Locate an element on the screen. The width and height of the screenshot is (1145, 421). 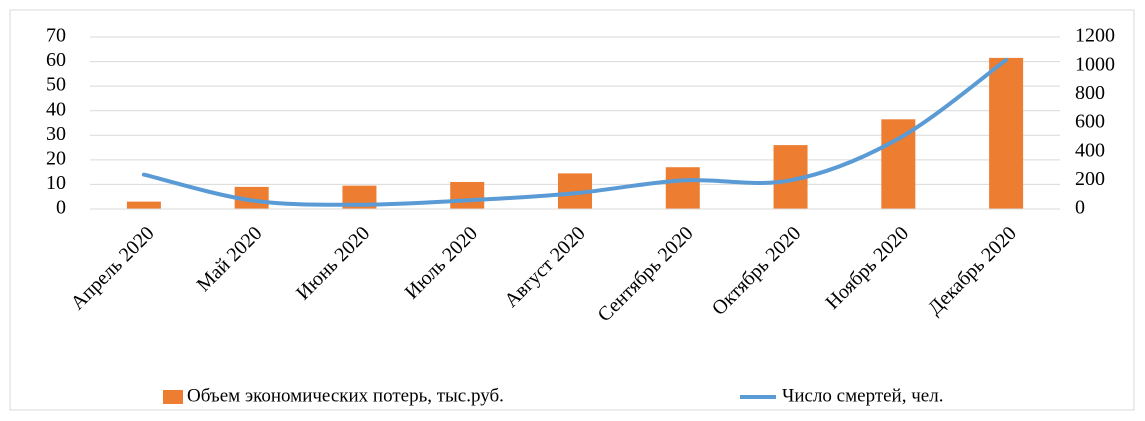
y2-tick-label: 800 is located at coordinates (1090, 93).